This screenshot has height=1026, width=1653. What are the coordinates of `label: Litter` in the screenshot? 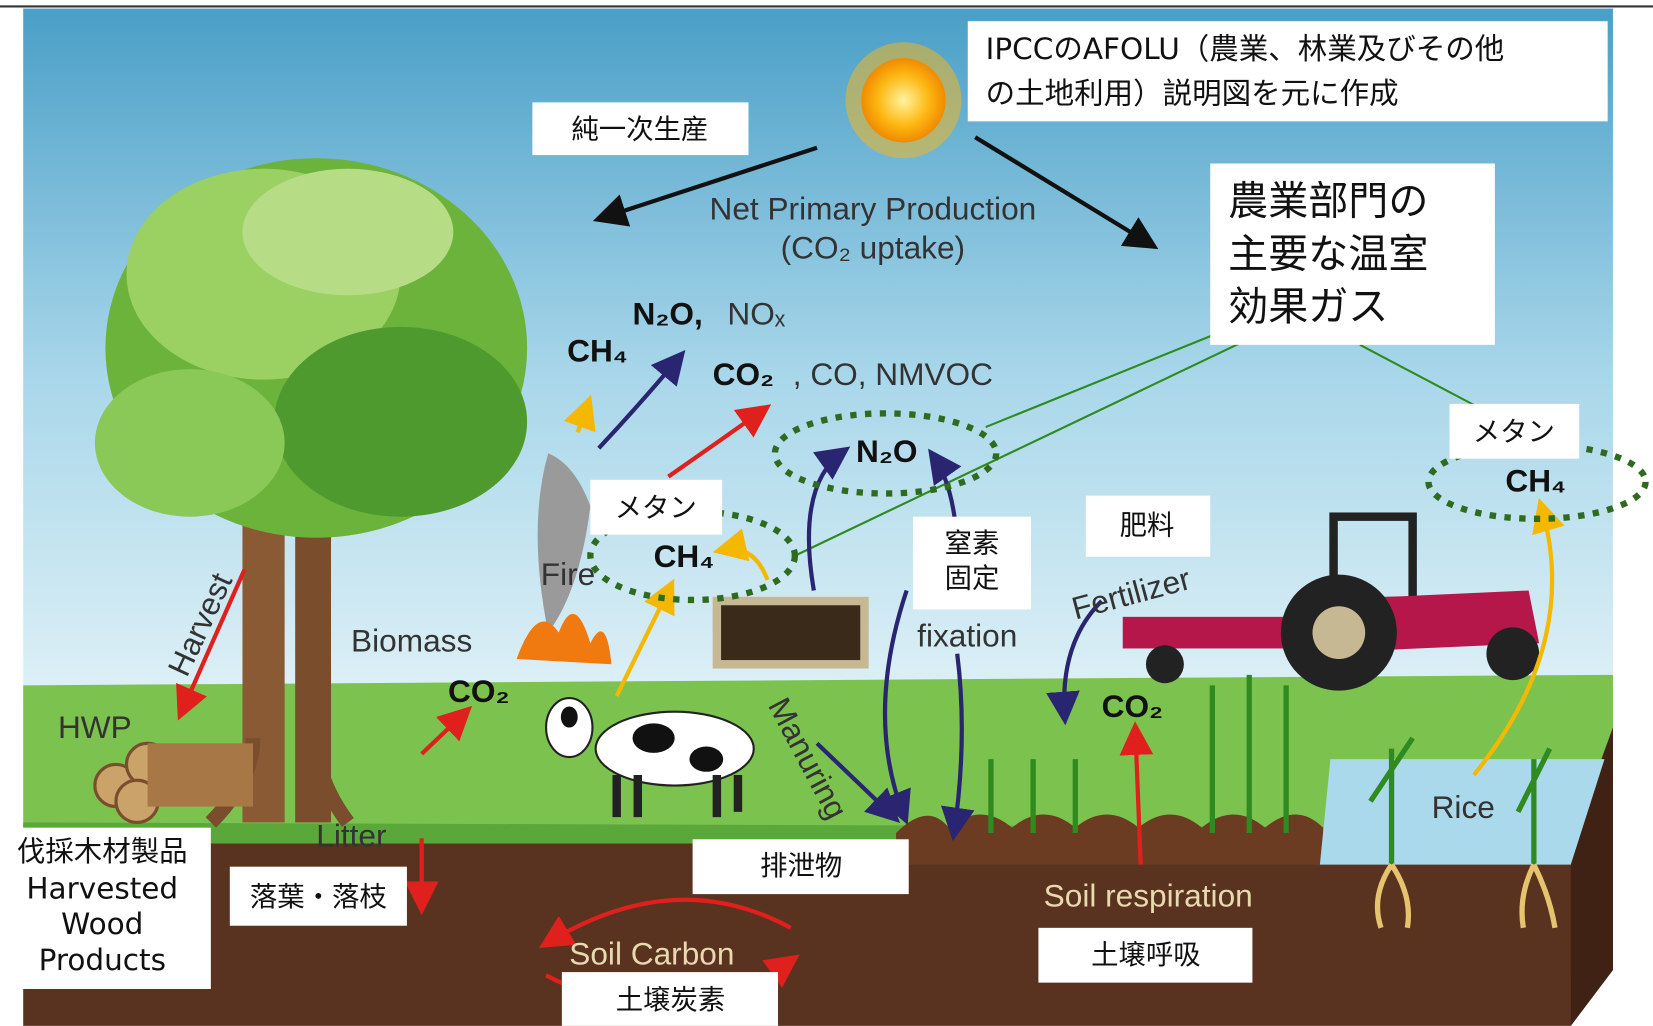 It's located at (351, 836).